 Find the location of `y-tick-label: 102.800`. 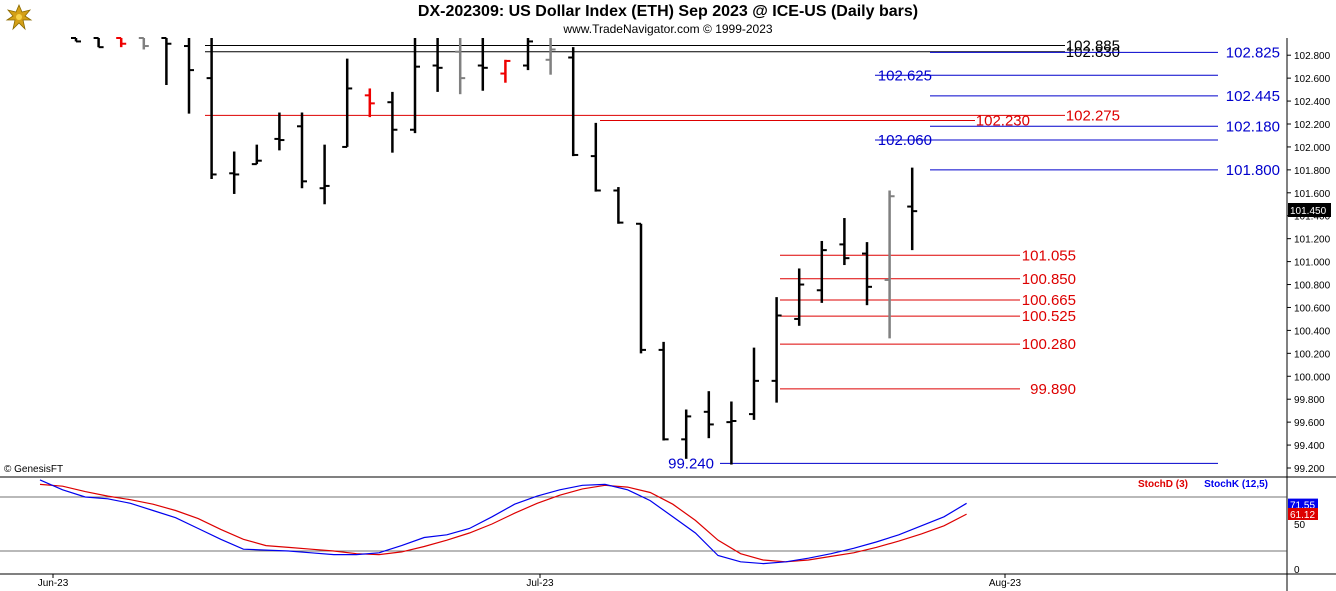

y-tick-label: 102.800 is located at coordinates (1312, 56).